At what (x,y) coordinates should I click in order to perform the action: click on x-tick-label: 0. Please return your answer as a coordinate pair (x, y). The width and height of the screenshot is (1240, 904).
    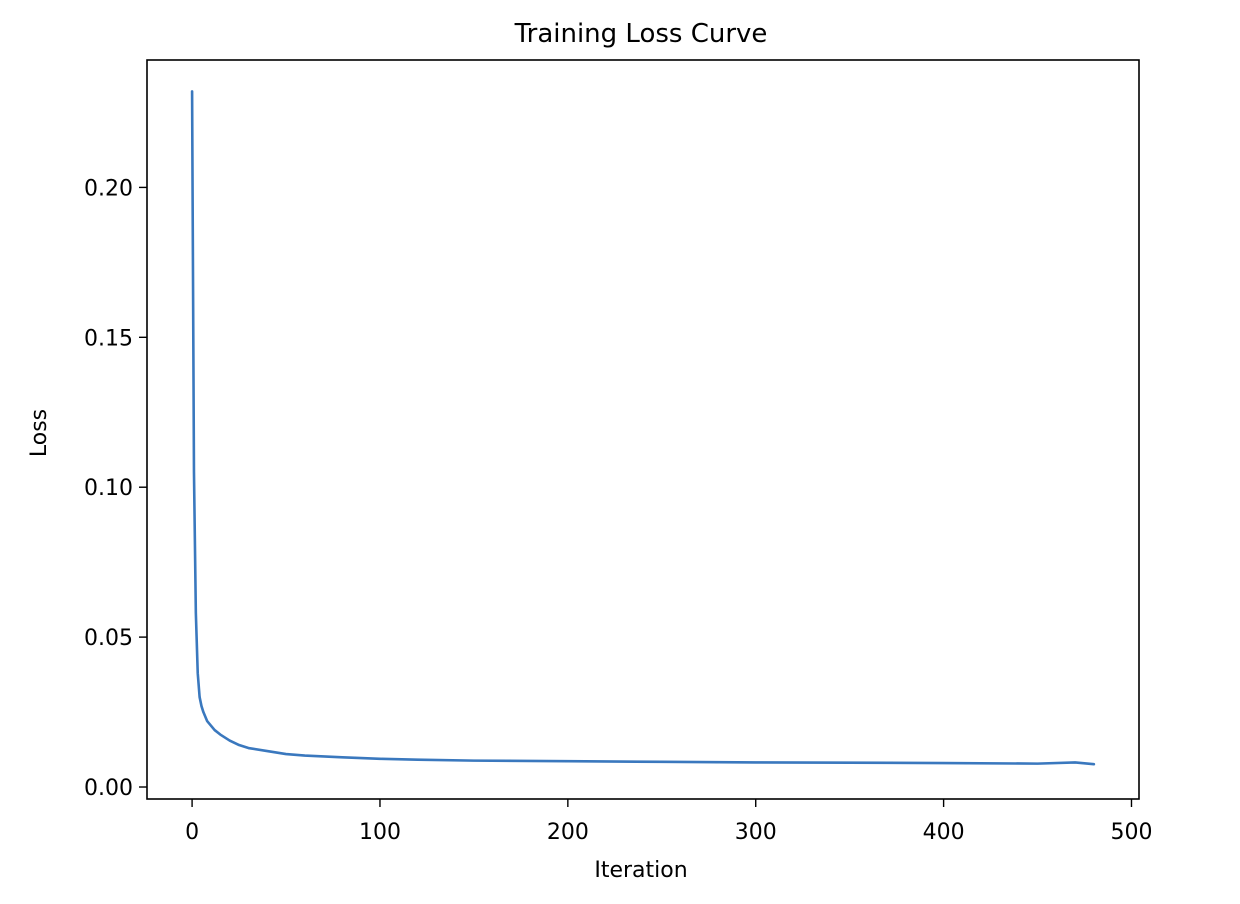
    Looking at the image, I should click on (192, 832).